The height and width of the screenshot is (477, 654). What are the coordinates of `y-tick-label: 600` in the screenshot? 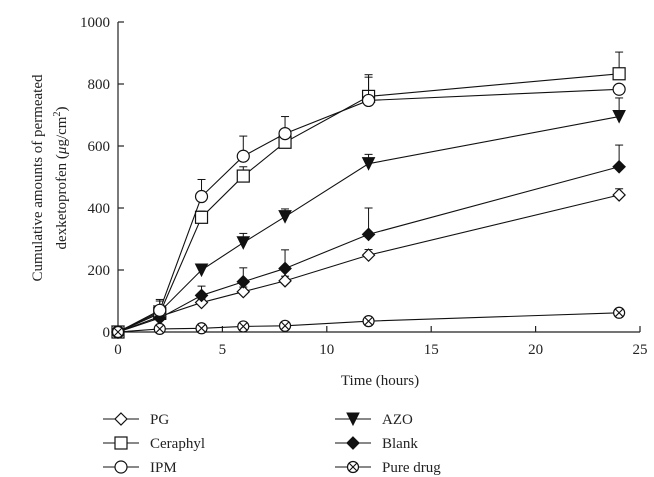 It's located at (99, 147).